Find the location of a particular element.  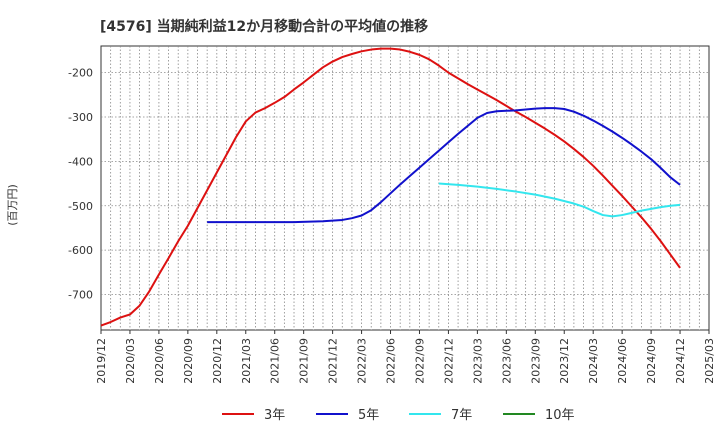

x-tick-label: 2020/09 is located at coordinates (188, 361).